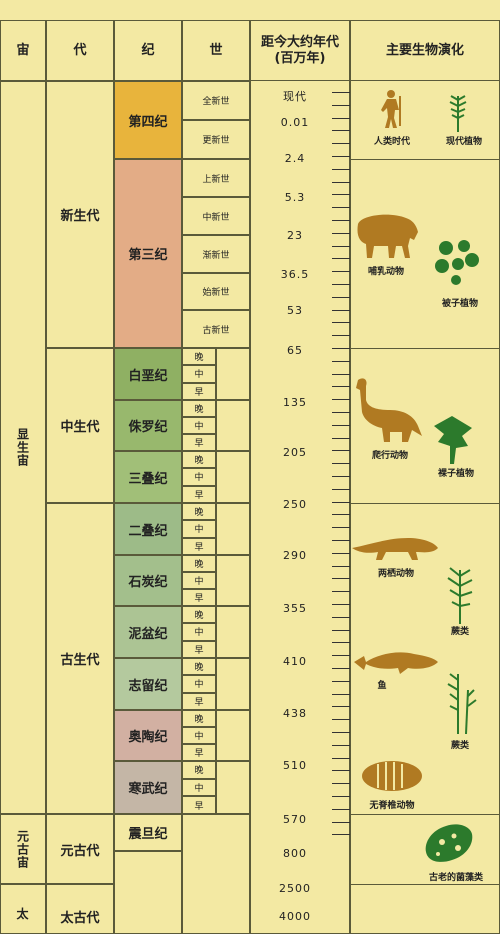 Image resolution: width=500 pixels, height=934 pixels. What do you see at coordinates (216, 50) in the screenshot?
I see `header-epoch: 世` at bounding box center [216, 50].